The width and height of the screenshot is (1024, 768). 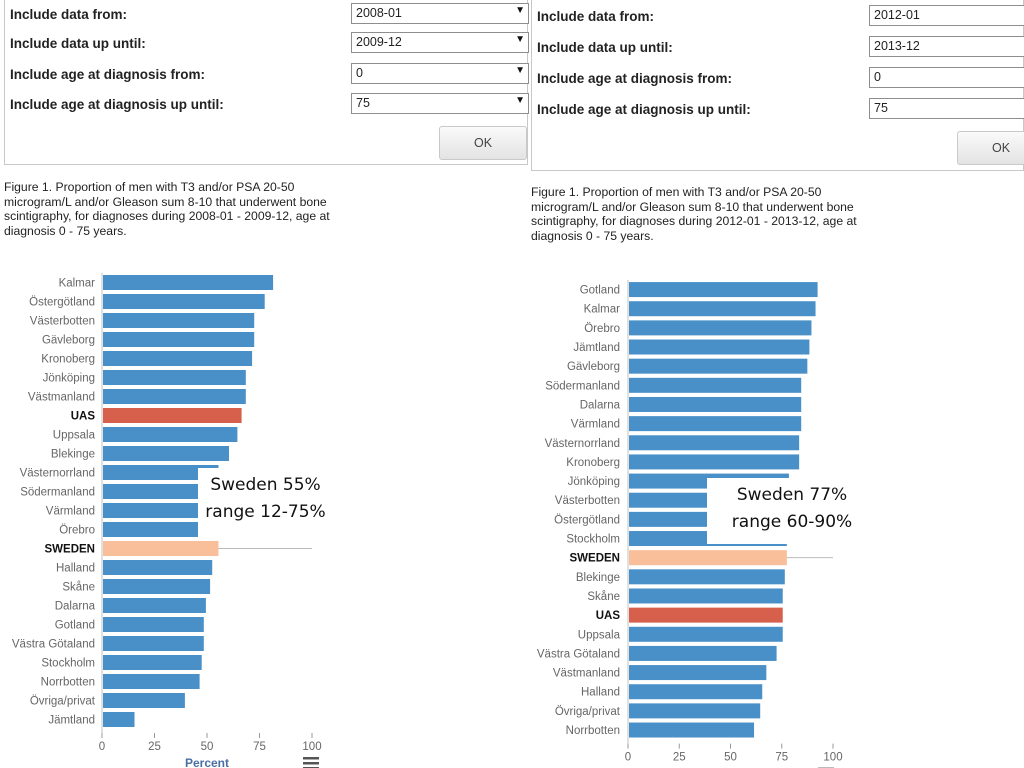 I want to click on category-label: Skåne, so click(x=78, y=588).